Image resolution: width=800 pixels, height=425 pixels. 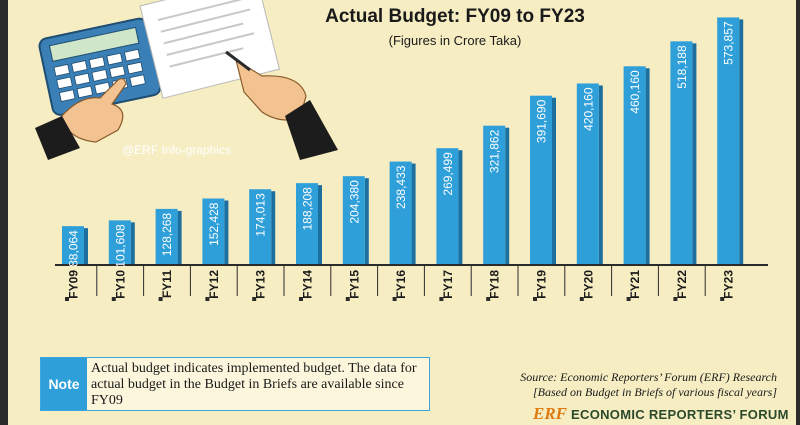 What do you see at coordinates (542, 284) in the screenshot?
I see `tick-label-FY19: FY19` at bounding box center [542, 284].